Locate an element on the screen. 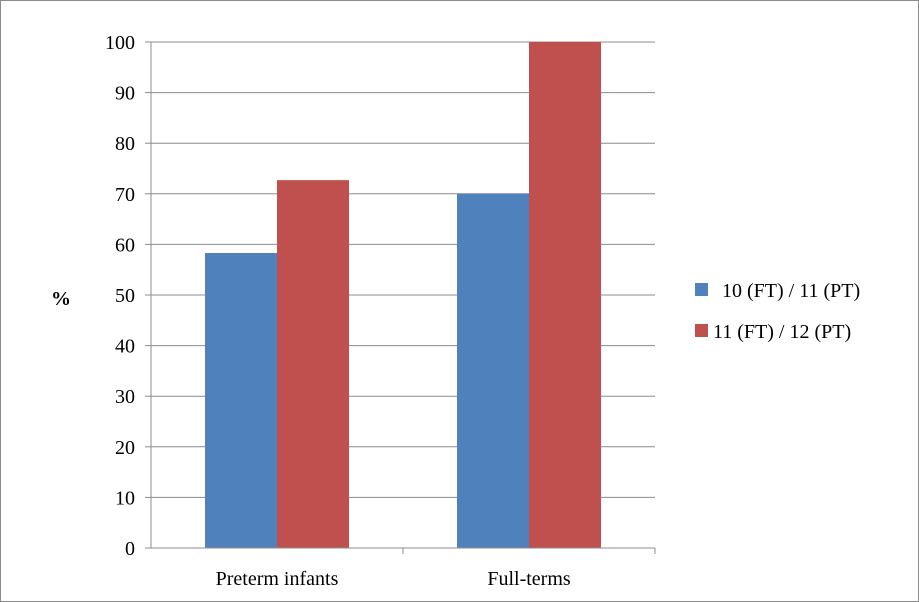  legend-label-2: 11 (FT) / 12 (PT) is located at coordinates (782, 332).